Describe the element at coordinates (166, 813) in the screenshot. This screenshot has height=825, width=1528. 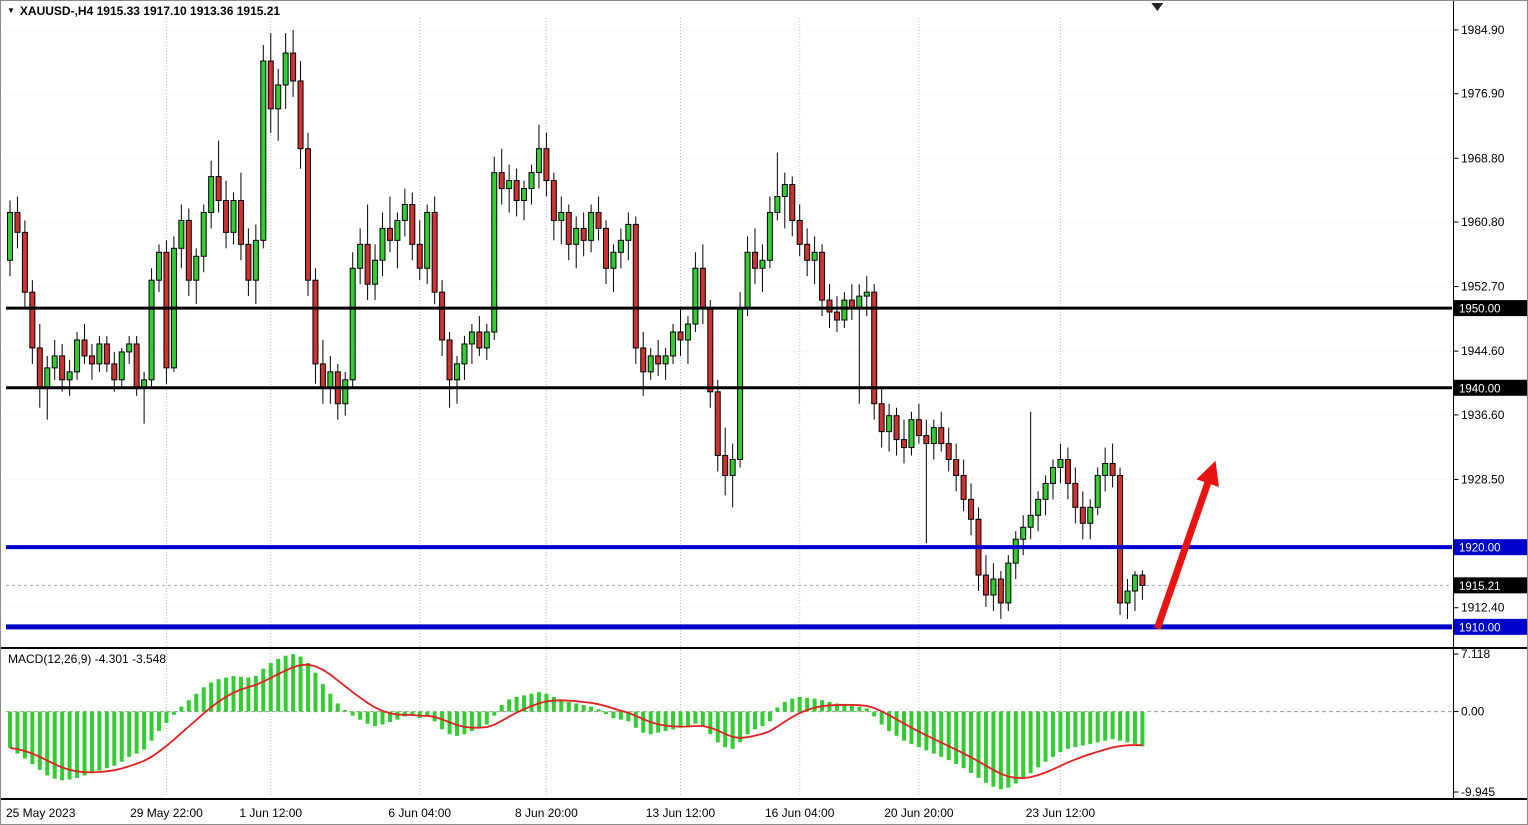
I see `time-axis-label: 29 May 22:00` at that location.